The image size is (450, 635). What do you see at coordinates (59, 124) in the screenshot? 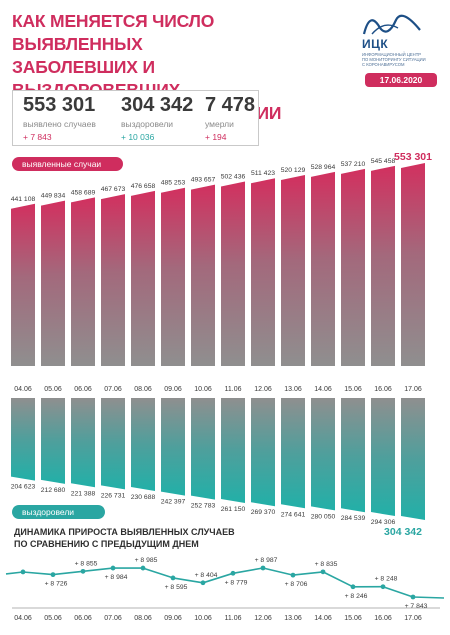
I see `stat-label: выявлено случаев` at bounding box center [59, 124].